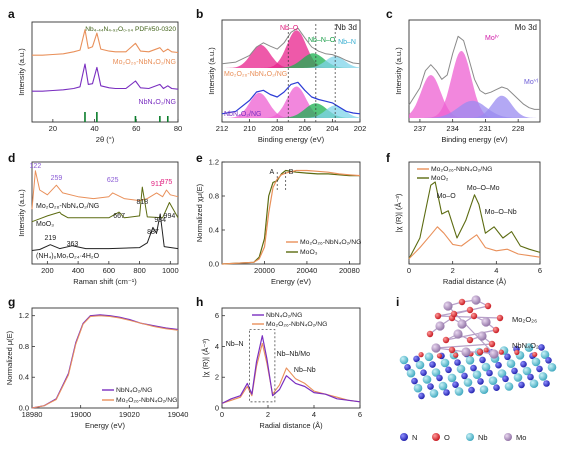 Image resolution: width=564 pixels, height=452 pixels. What do you see at coordinates (53, 128) in the screenshot?
I see `x-tick-label: 20` at bounding box center [53, 128].